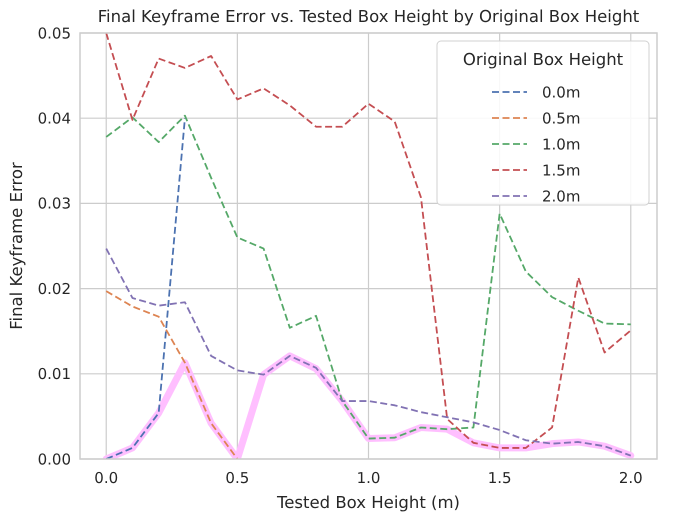 This screenshot has height=520, width=697. I want to click on y-axis-title: Final Keyframe Error, so click(16, 246).